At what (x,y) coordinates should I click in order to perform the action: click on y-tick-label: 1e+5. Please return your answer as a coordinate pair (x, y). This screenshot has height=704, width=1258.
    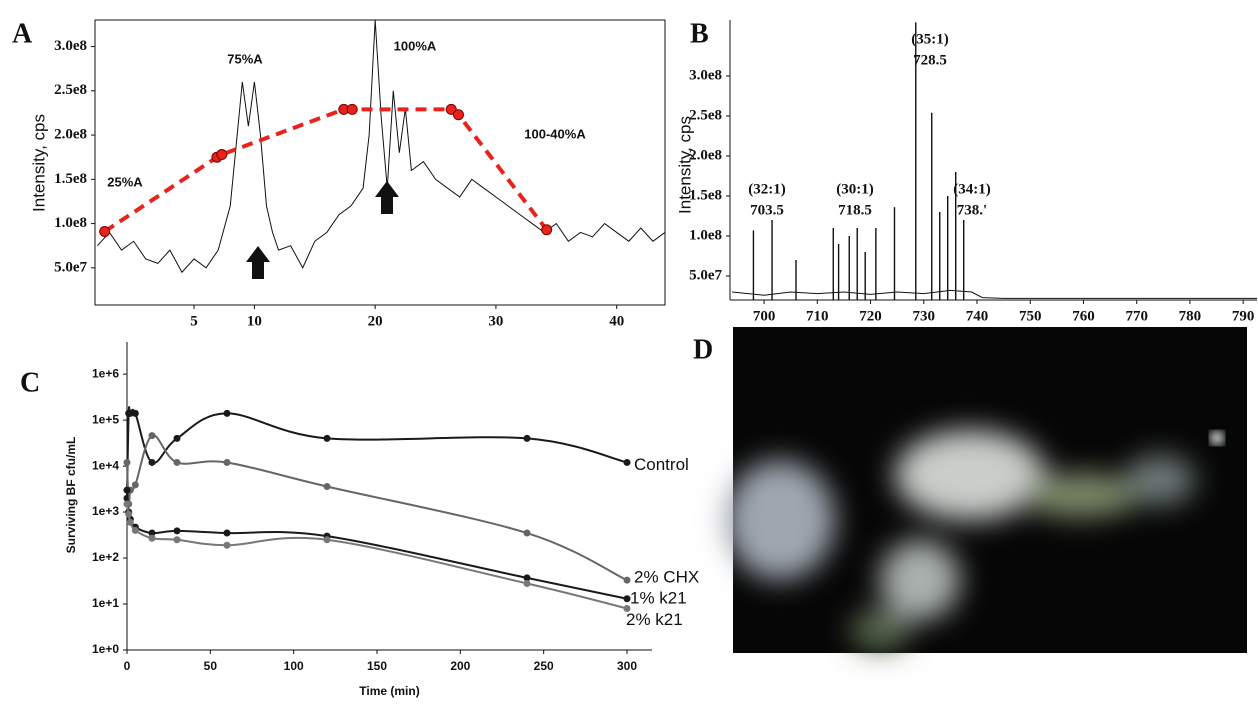
    Looking at the image, I should click on (105, 419).